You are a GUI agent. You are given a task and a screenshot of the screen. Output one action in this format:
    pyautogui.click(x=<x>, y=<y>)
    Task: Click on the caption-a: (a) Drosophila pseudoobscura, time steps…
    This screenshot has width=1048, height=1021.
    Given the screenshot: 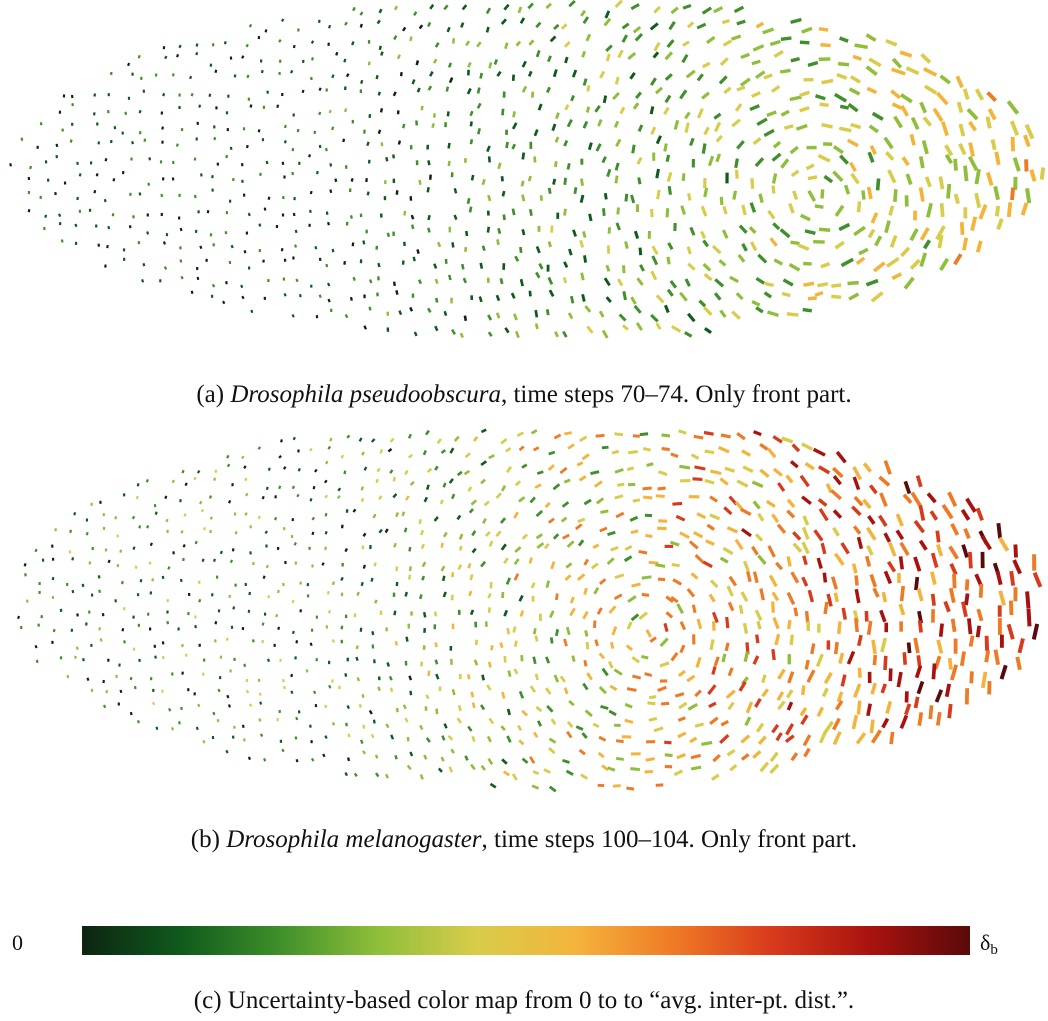 What is the action you would take?
    pyautogui.click(x=524, y=395)
    